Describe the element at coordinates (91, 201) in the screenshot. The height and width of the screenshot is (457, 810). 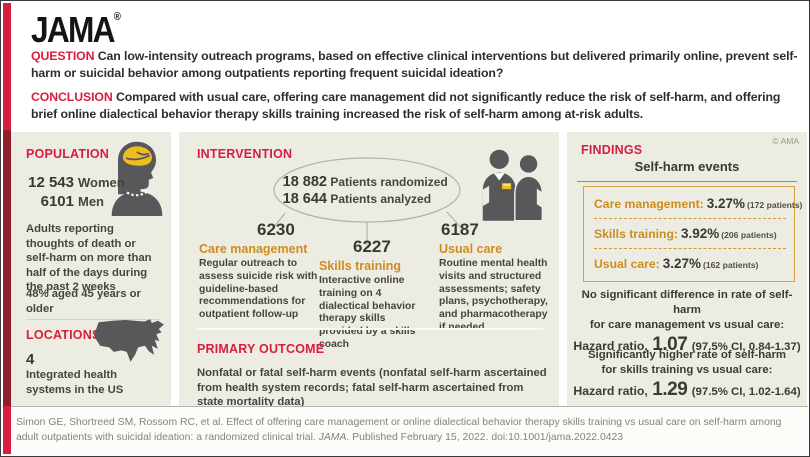
I see `men-label: Men` at that location.